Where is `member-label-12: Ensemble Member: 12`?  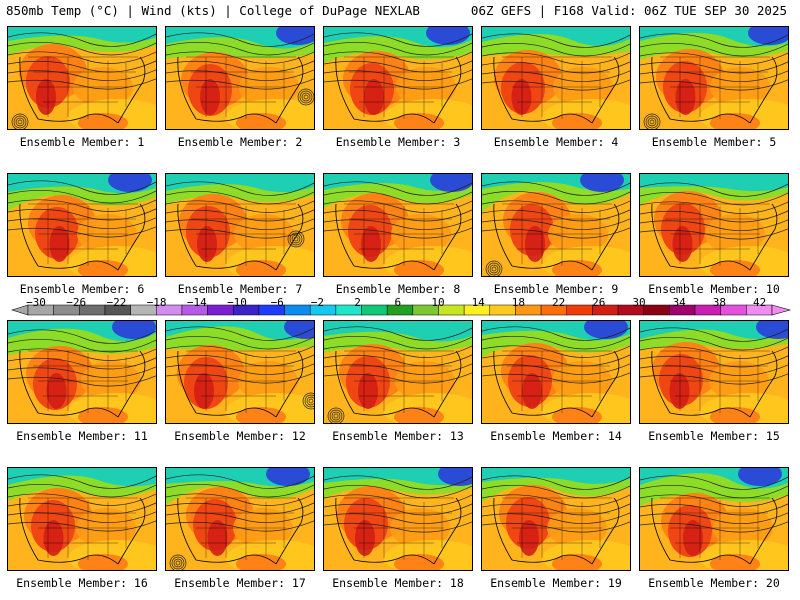 member-label-12: Ensemble Member: 12 is located at coordinates (240, 436).